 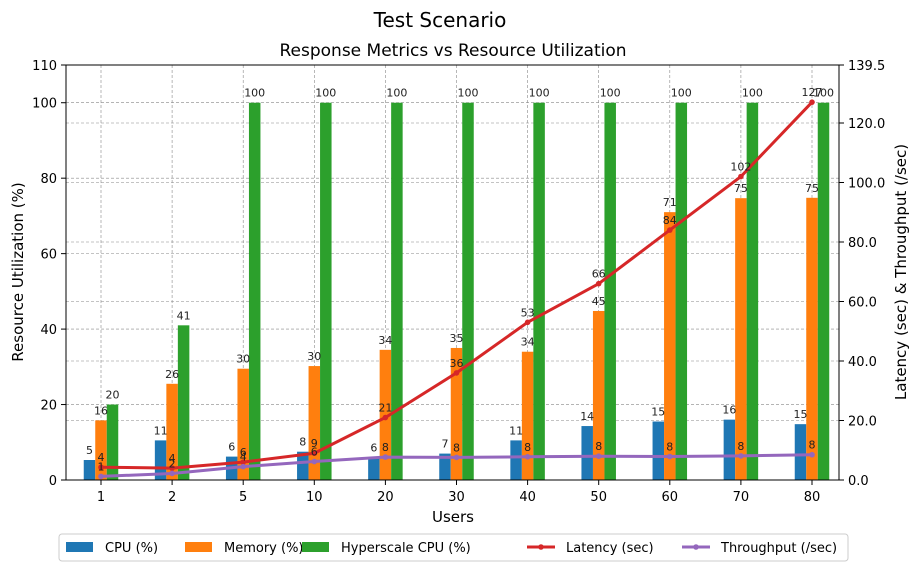 What do you see at coordinates (812, 188) in the screenshot?
I see `bar-value-label: 75` at bounding box center [812, 188].